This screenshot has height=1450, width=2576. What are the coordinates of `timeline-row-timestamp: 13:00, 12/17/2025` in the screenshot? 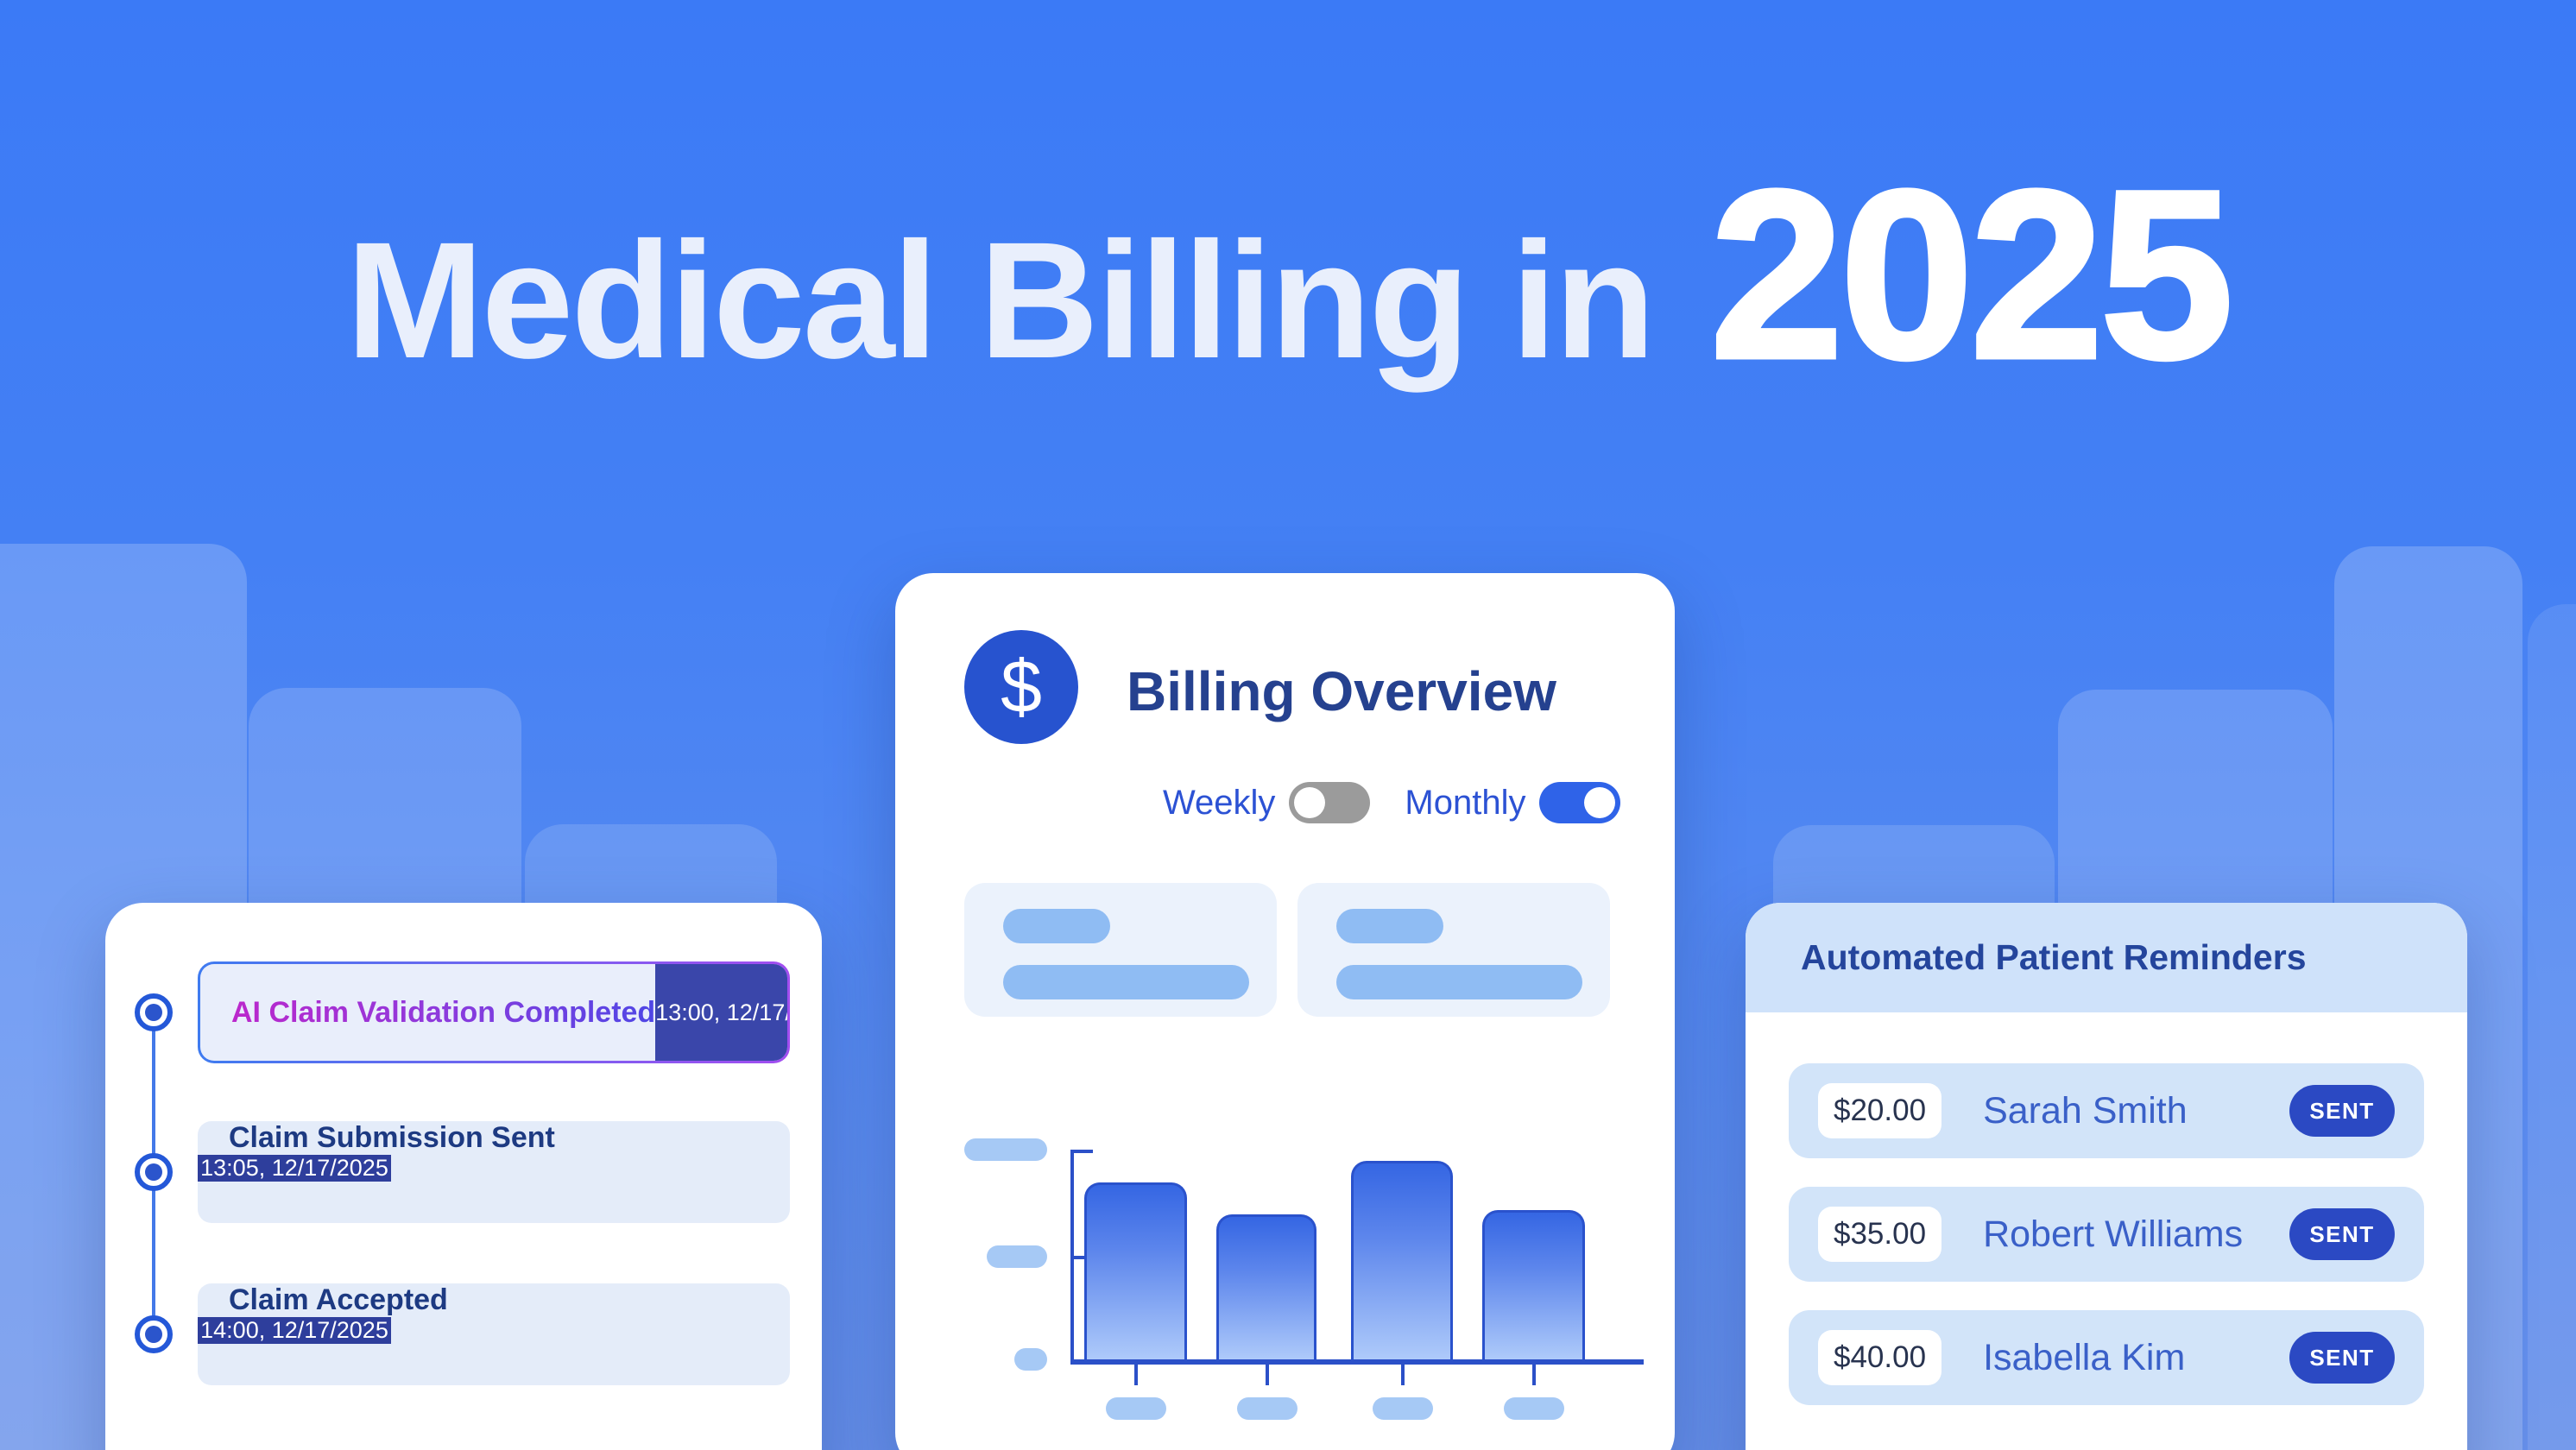 It's located at (721, 1013).